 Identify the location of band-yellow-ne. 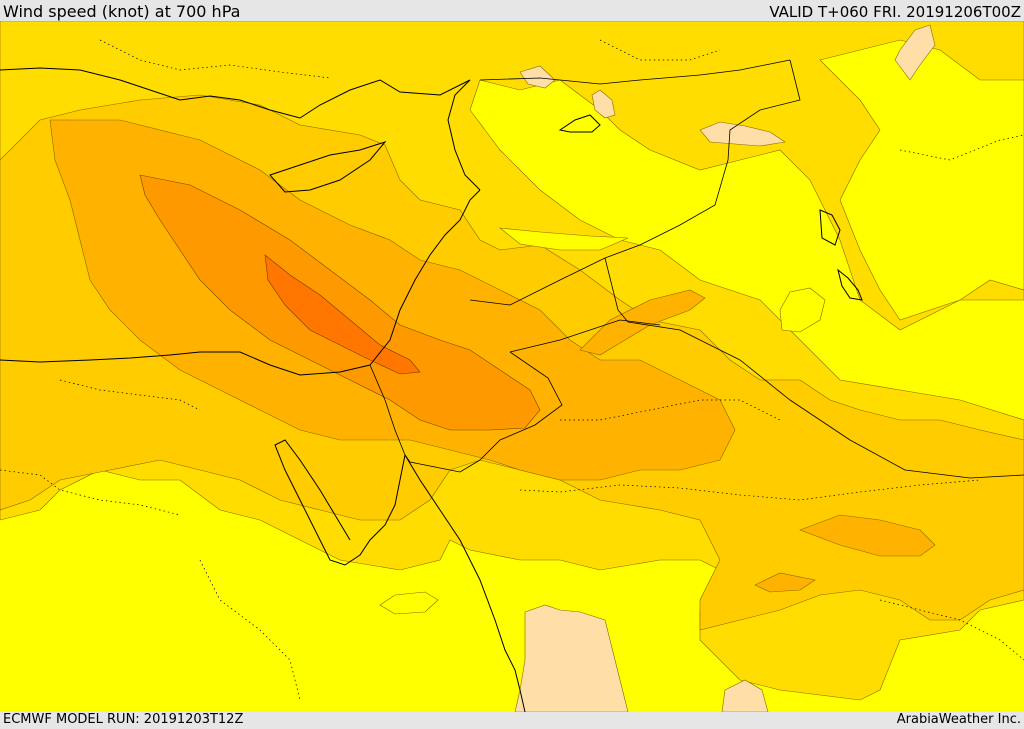
(921, 180).